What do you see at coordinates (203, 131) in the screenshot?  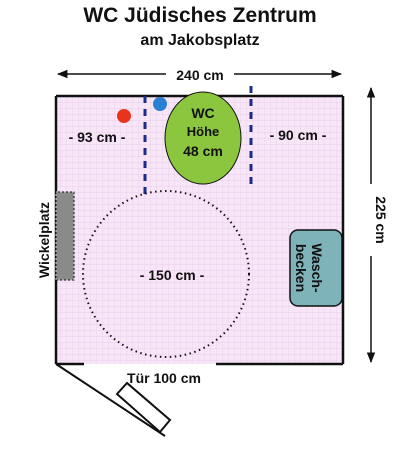 I see `wc-height-label: Höhe` at bounding box center [203, 131].